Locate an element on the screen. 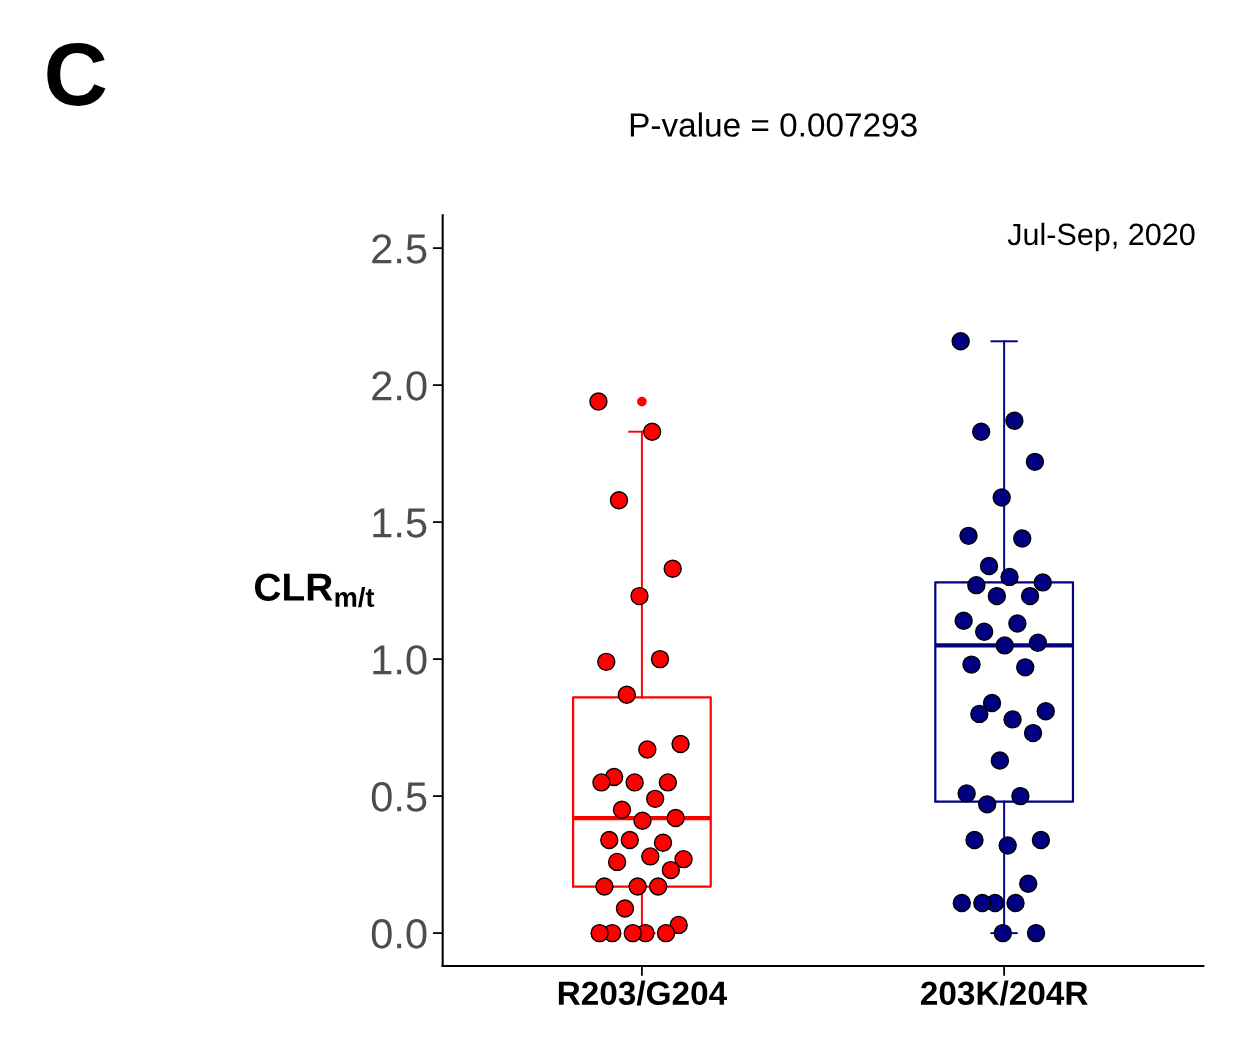 The width and height of the screenshot is (1247, 1050). y-tick-label: 0.0 is located at coordinates (399, 934).